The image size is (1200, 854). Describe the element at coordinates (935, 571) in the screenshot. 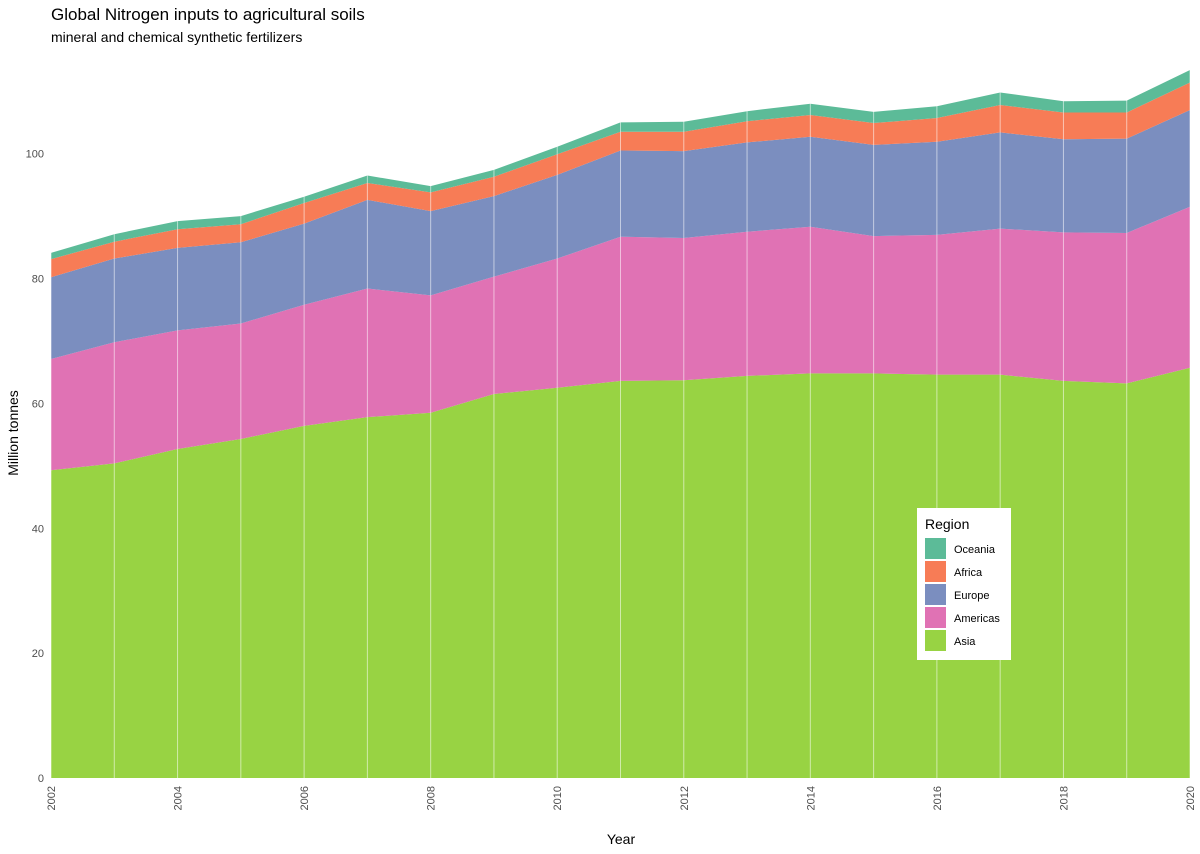

I see `legend-swatch-africa` at that location.